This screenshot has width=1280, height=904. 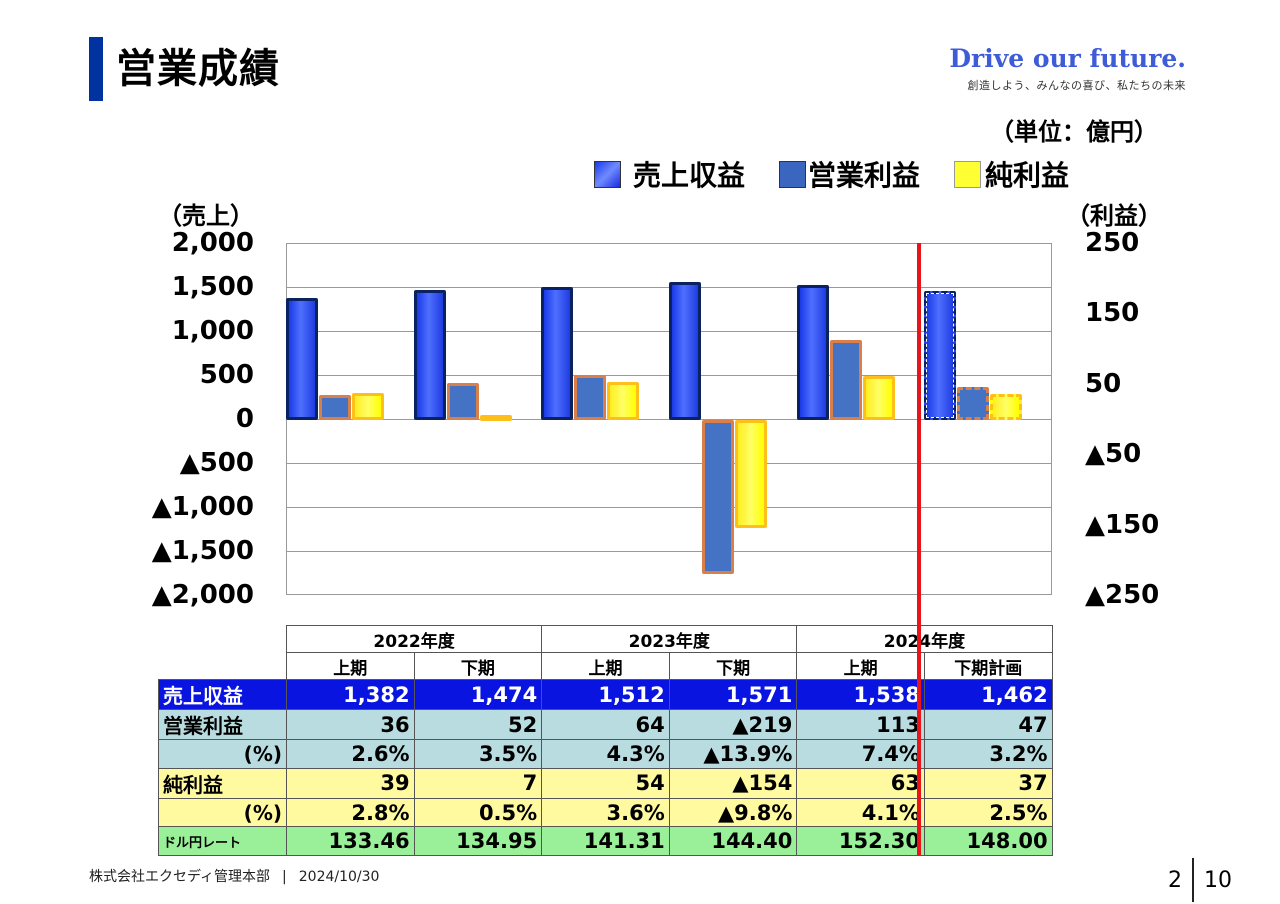 What do you see at coordinates (1076, 85) in the screenshot?
I see `brand-tagline: 創造しよう、みんなの喜び、私たちの未来` at bounding box center [1076, 85].